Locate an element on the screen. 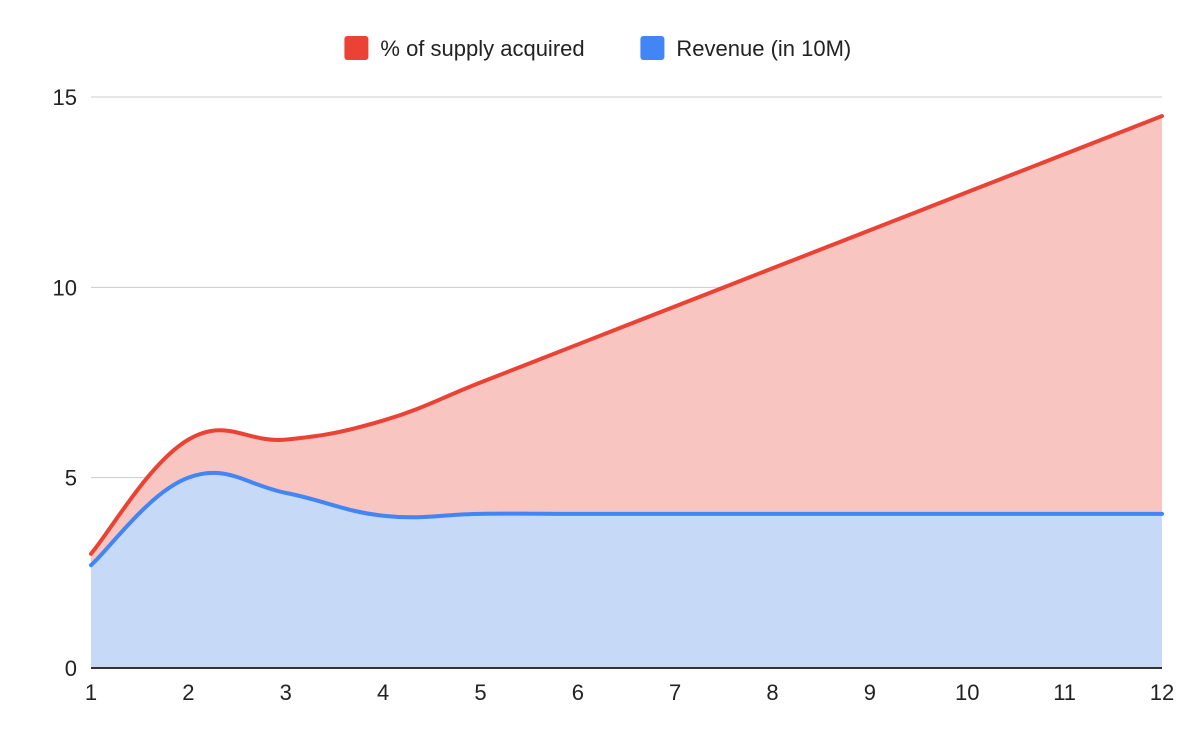 This screenshot has width=1200, height=747. y-tick-label: 10 is located at coordinates (65, 287).